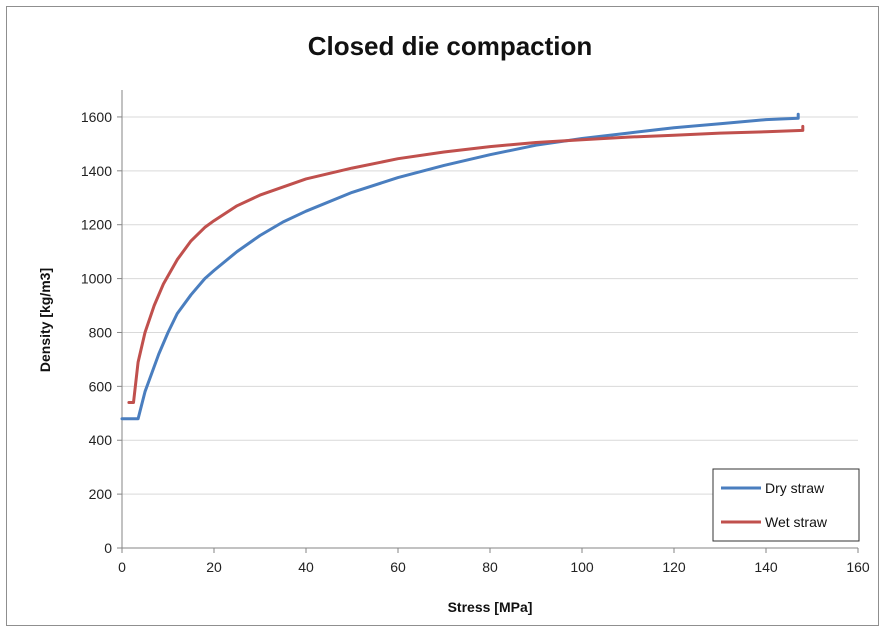 This screenshot has width=887, height=634. Describe the element at coordinates (766, 567) in the screenshot. I see `x-tick-label-140: 140` at that location.